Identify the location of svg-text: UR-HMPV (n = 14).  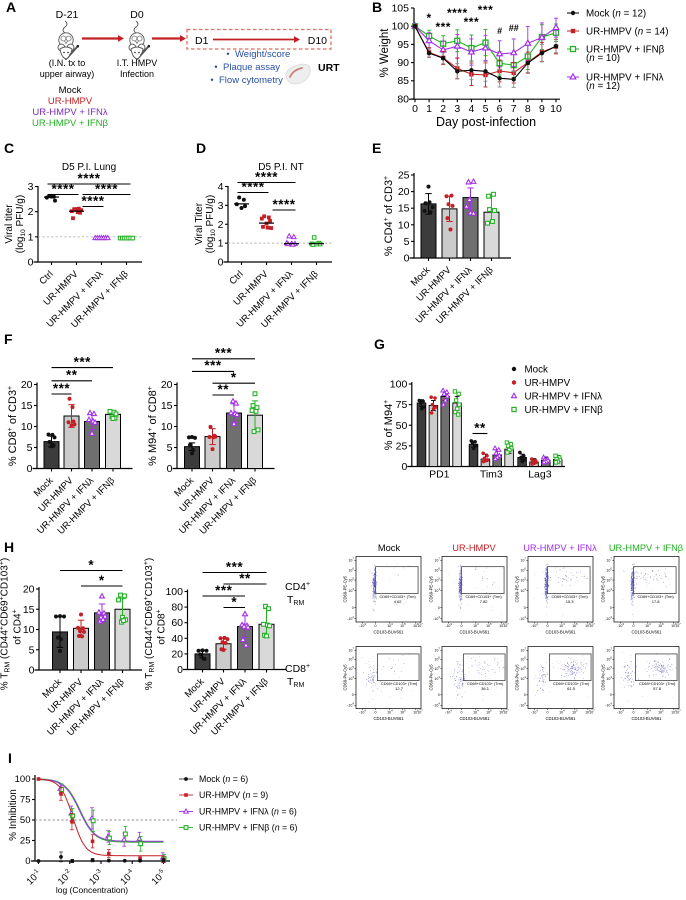
(627, 32).